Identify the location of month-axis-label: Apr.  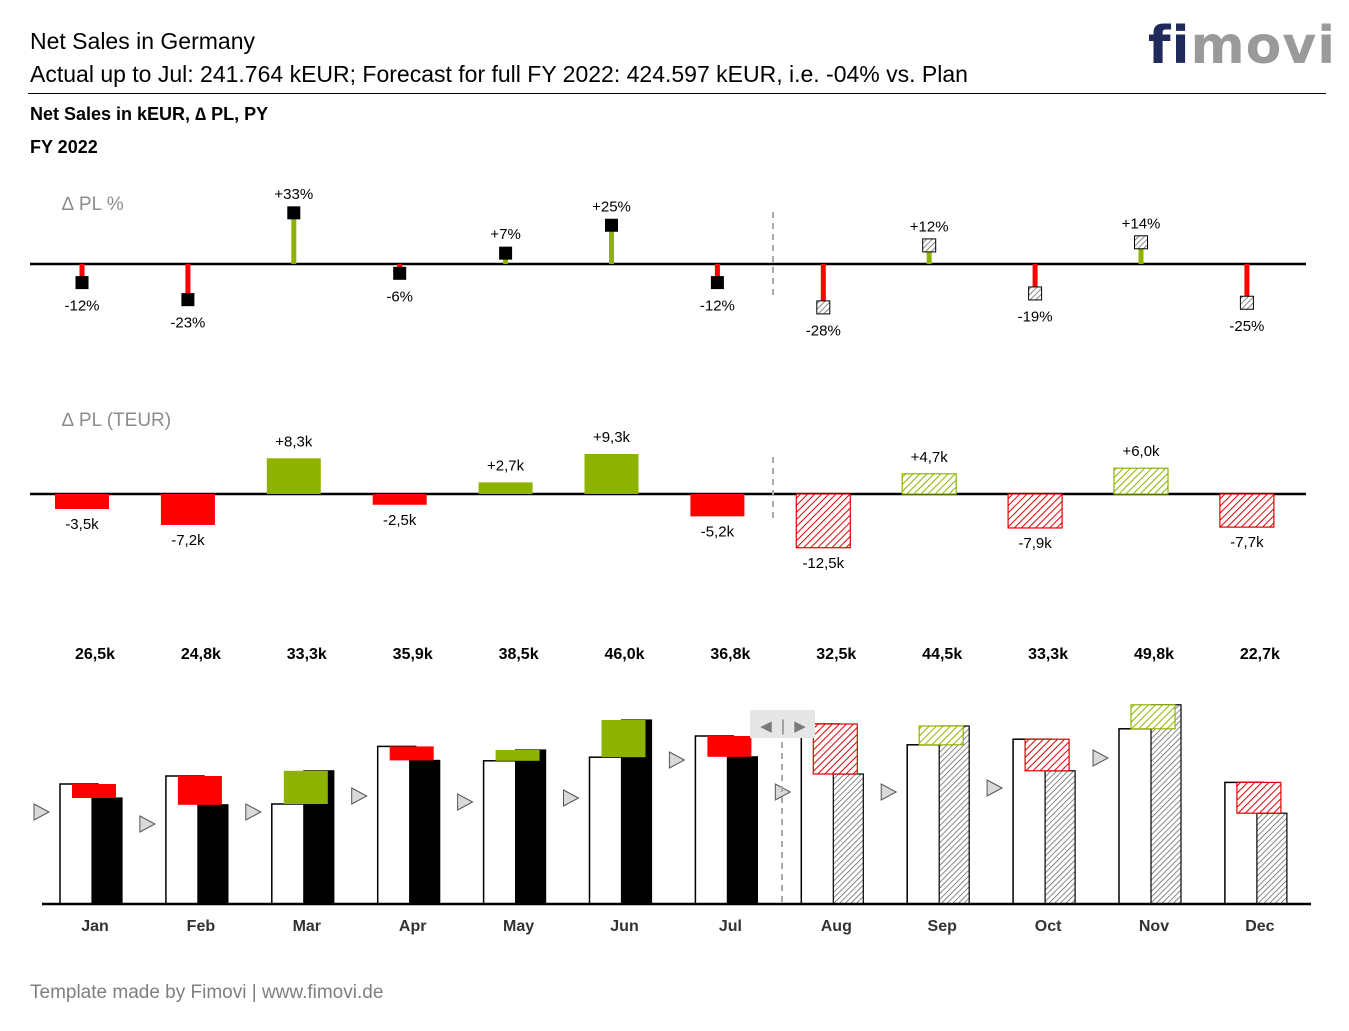
(413, 926).